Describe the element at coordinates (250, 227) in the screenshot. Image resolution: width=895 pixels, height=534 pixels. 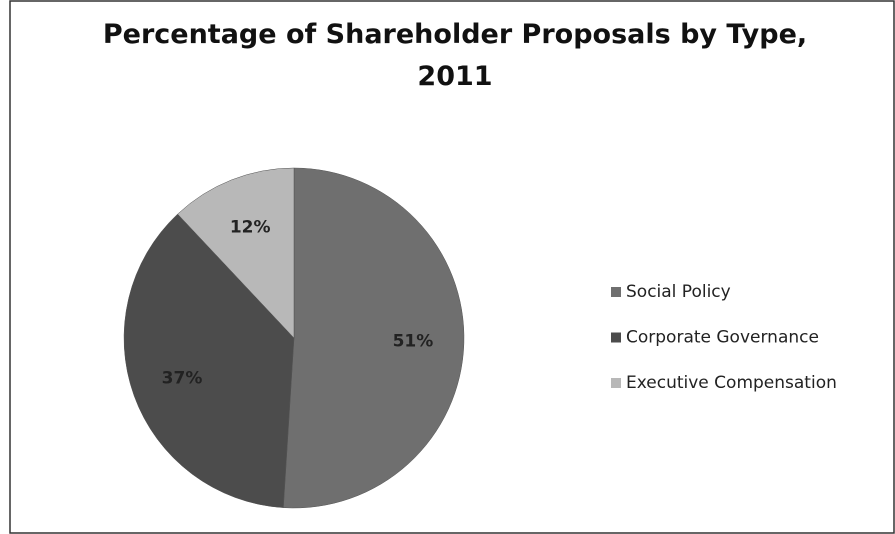
I see `data-label: 12%` at that location.